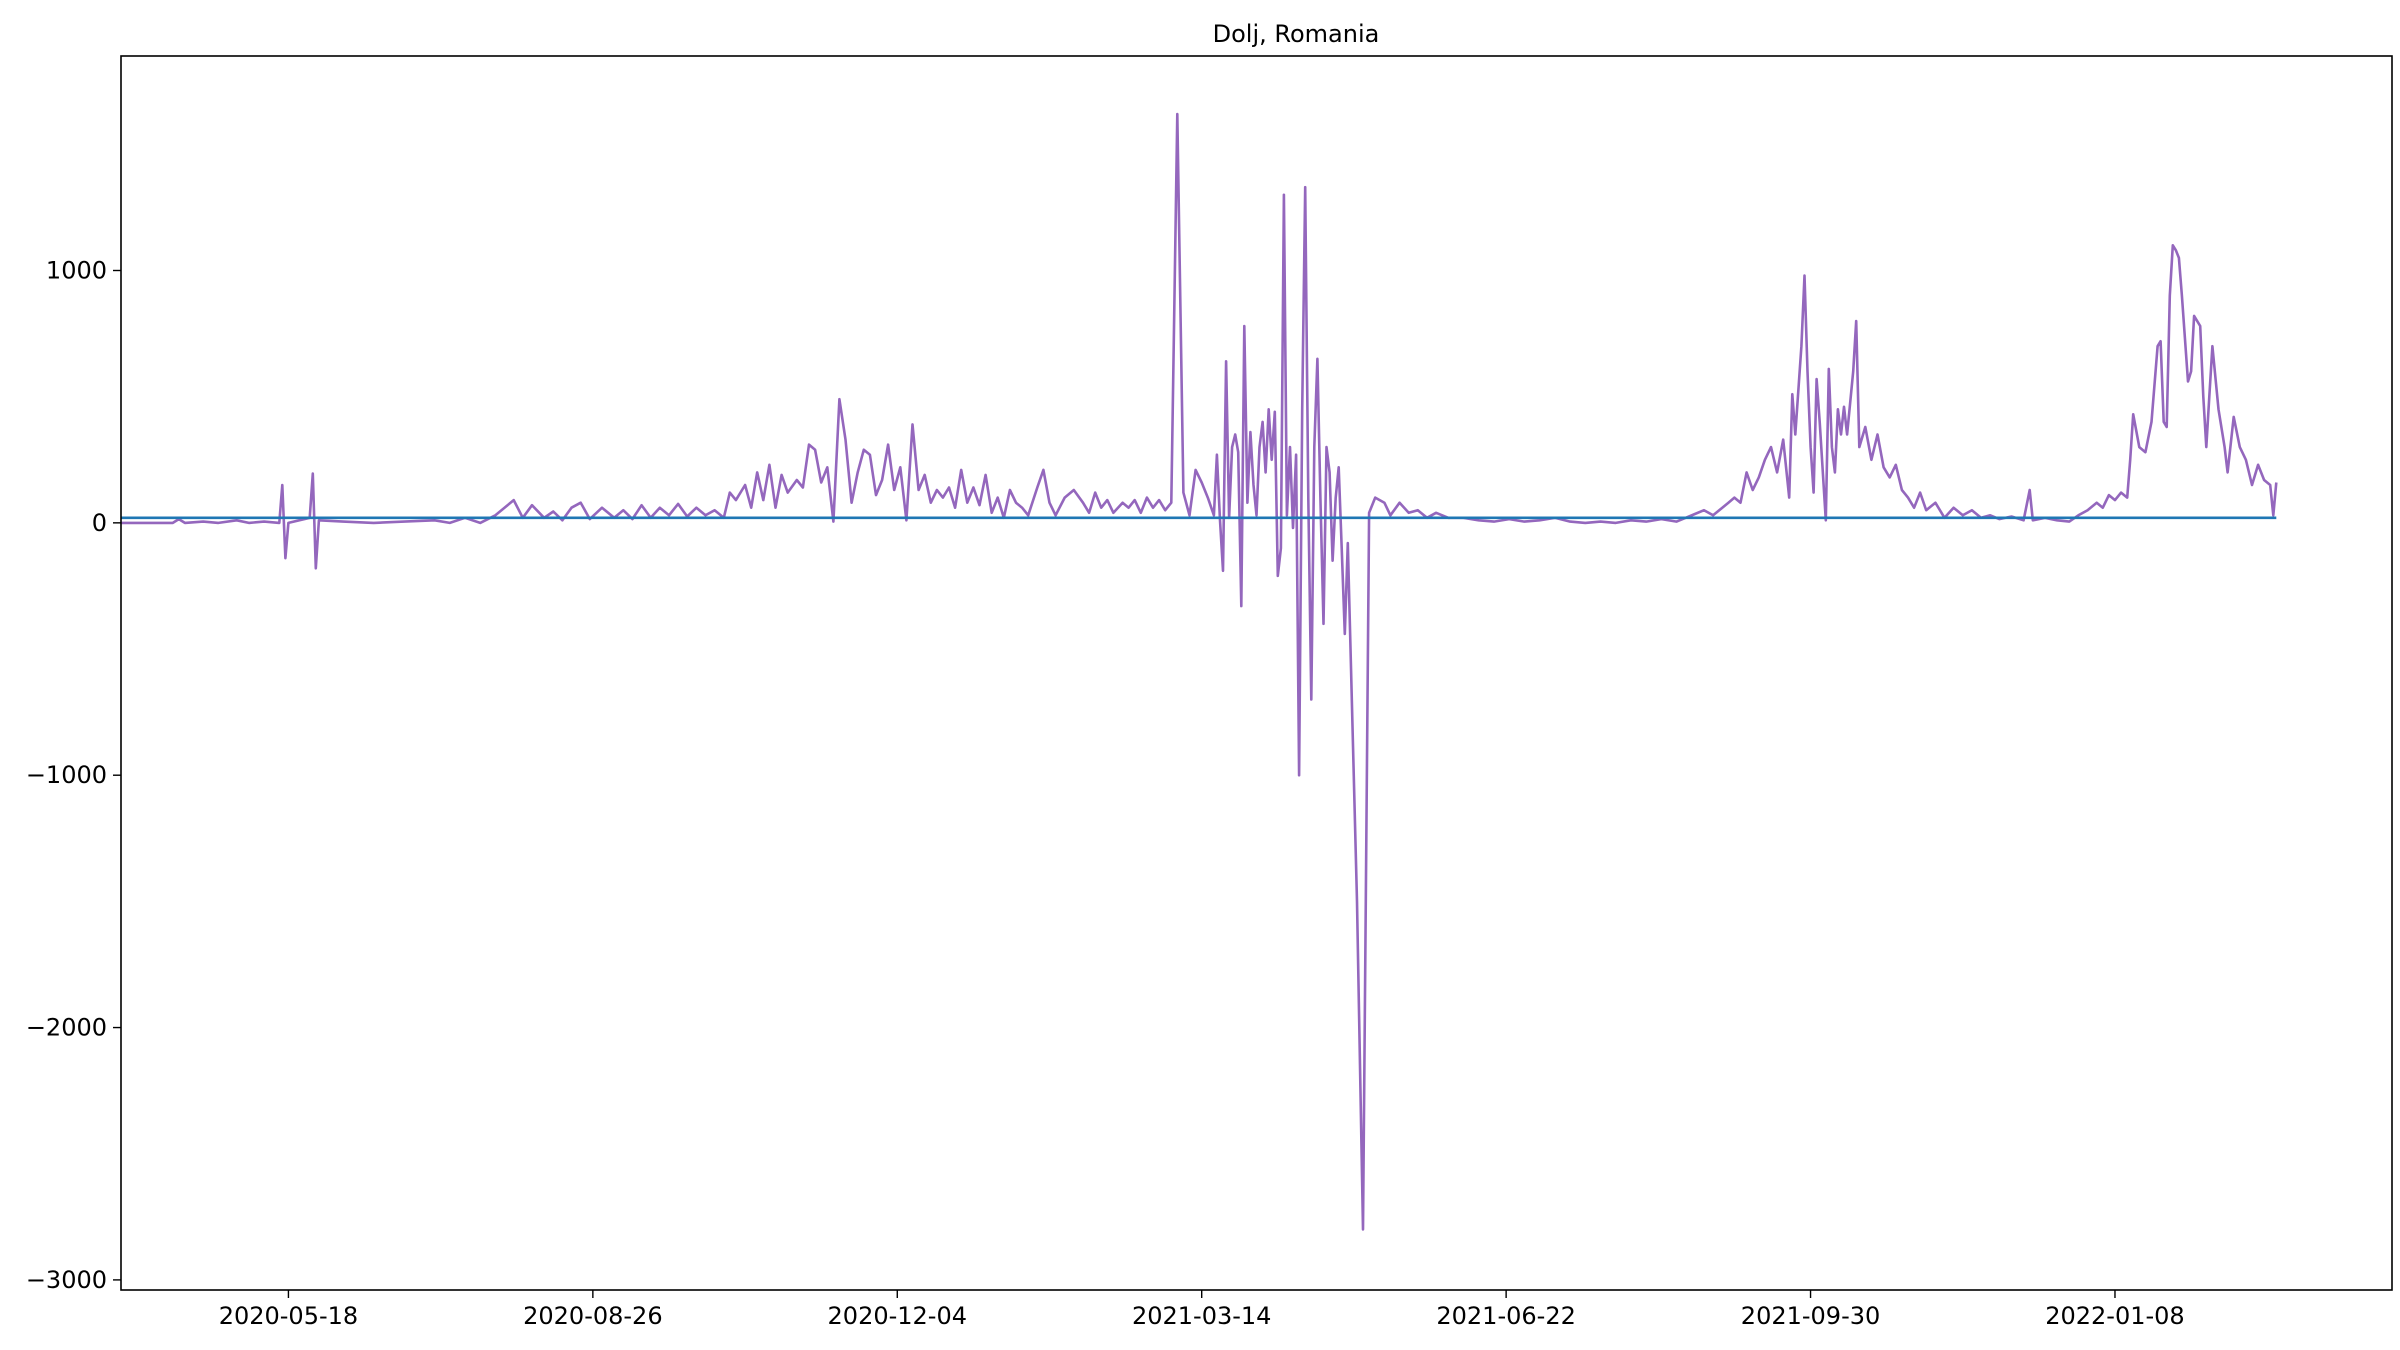 This screenshot has width=2400, height=1350. What do you see at coordinates (1505, 1316) in the screenshot?
I see `x-tick-label: 2021-06-22` at bounding box center [1505, 1316].